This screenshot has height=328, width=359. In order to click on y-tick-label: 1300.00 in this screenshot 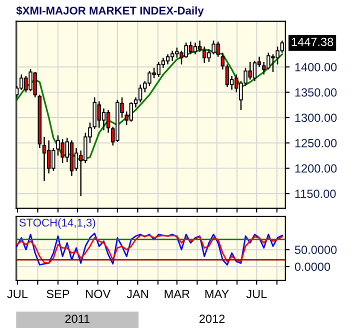, I will do `click(316, 118)`.